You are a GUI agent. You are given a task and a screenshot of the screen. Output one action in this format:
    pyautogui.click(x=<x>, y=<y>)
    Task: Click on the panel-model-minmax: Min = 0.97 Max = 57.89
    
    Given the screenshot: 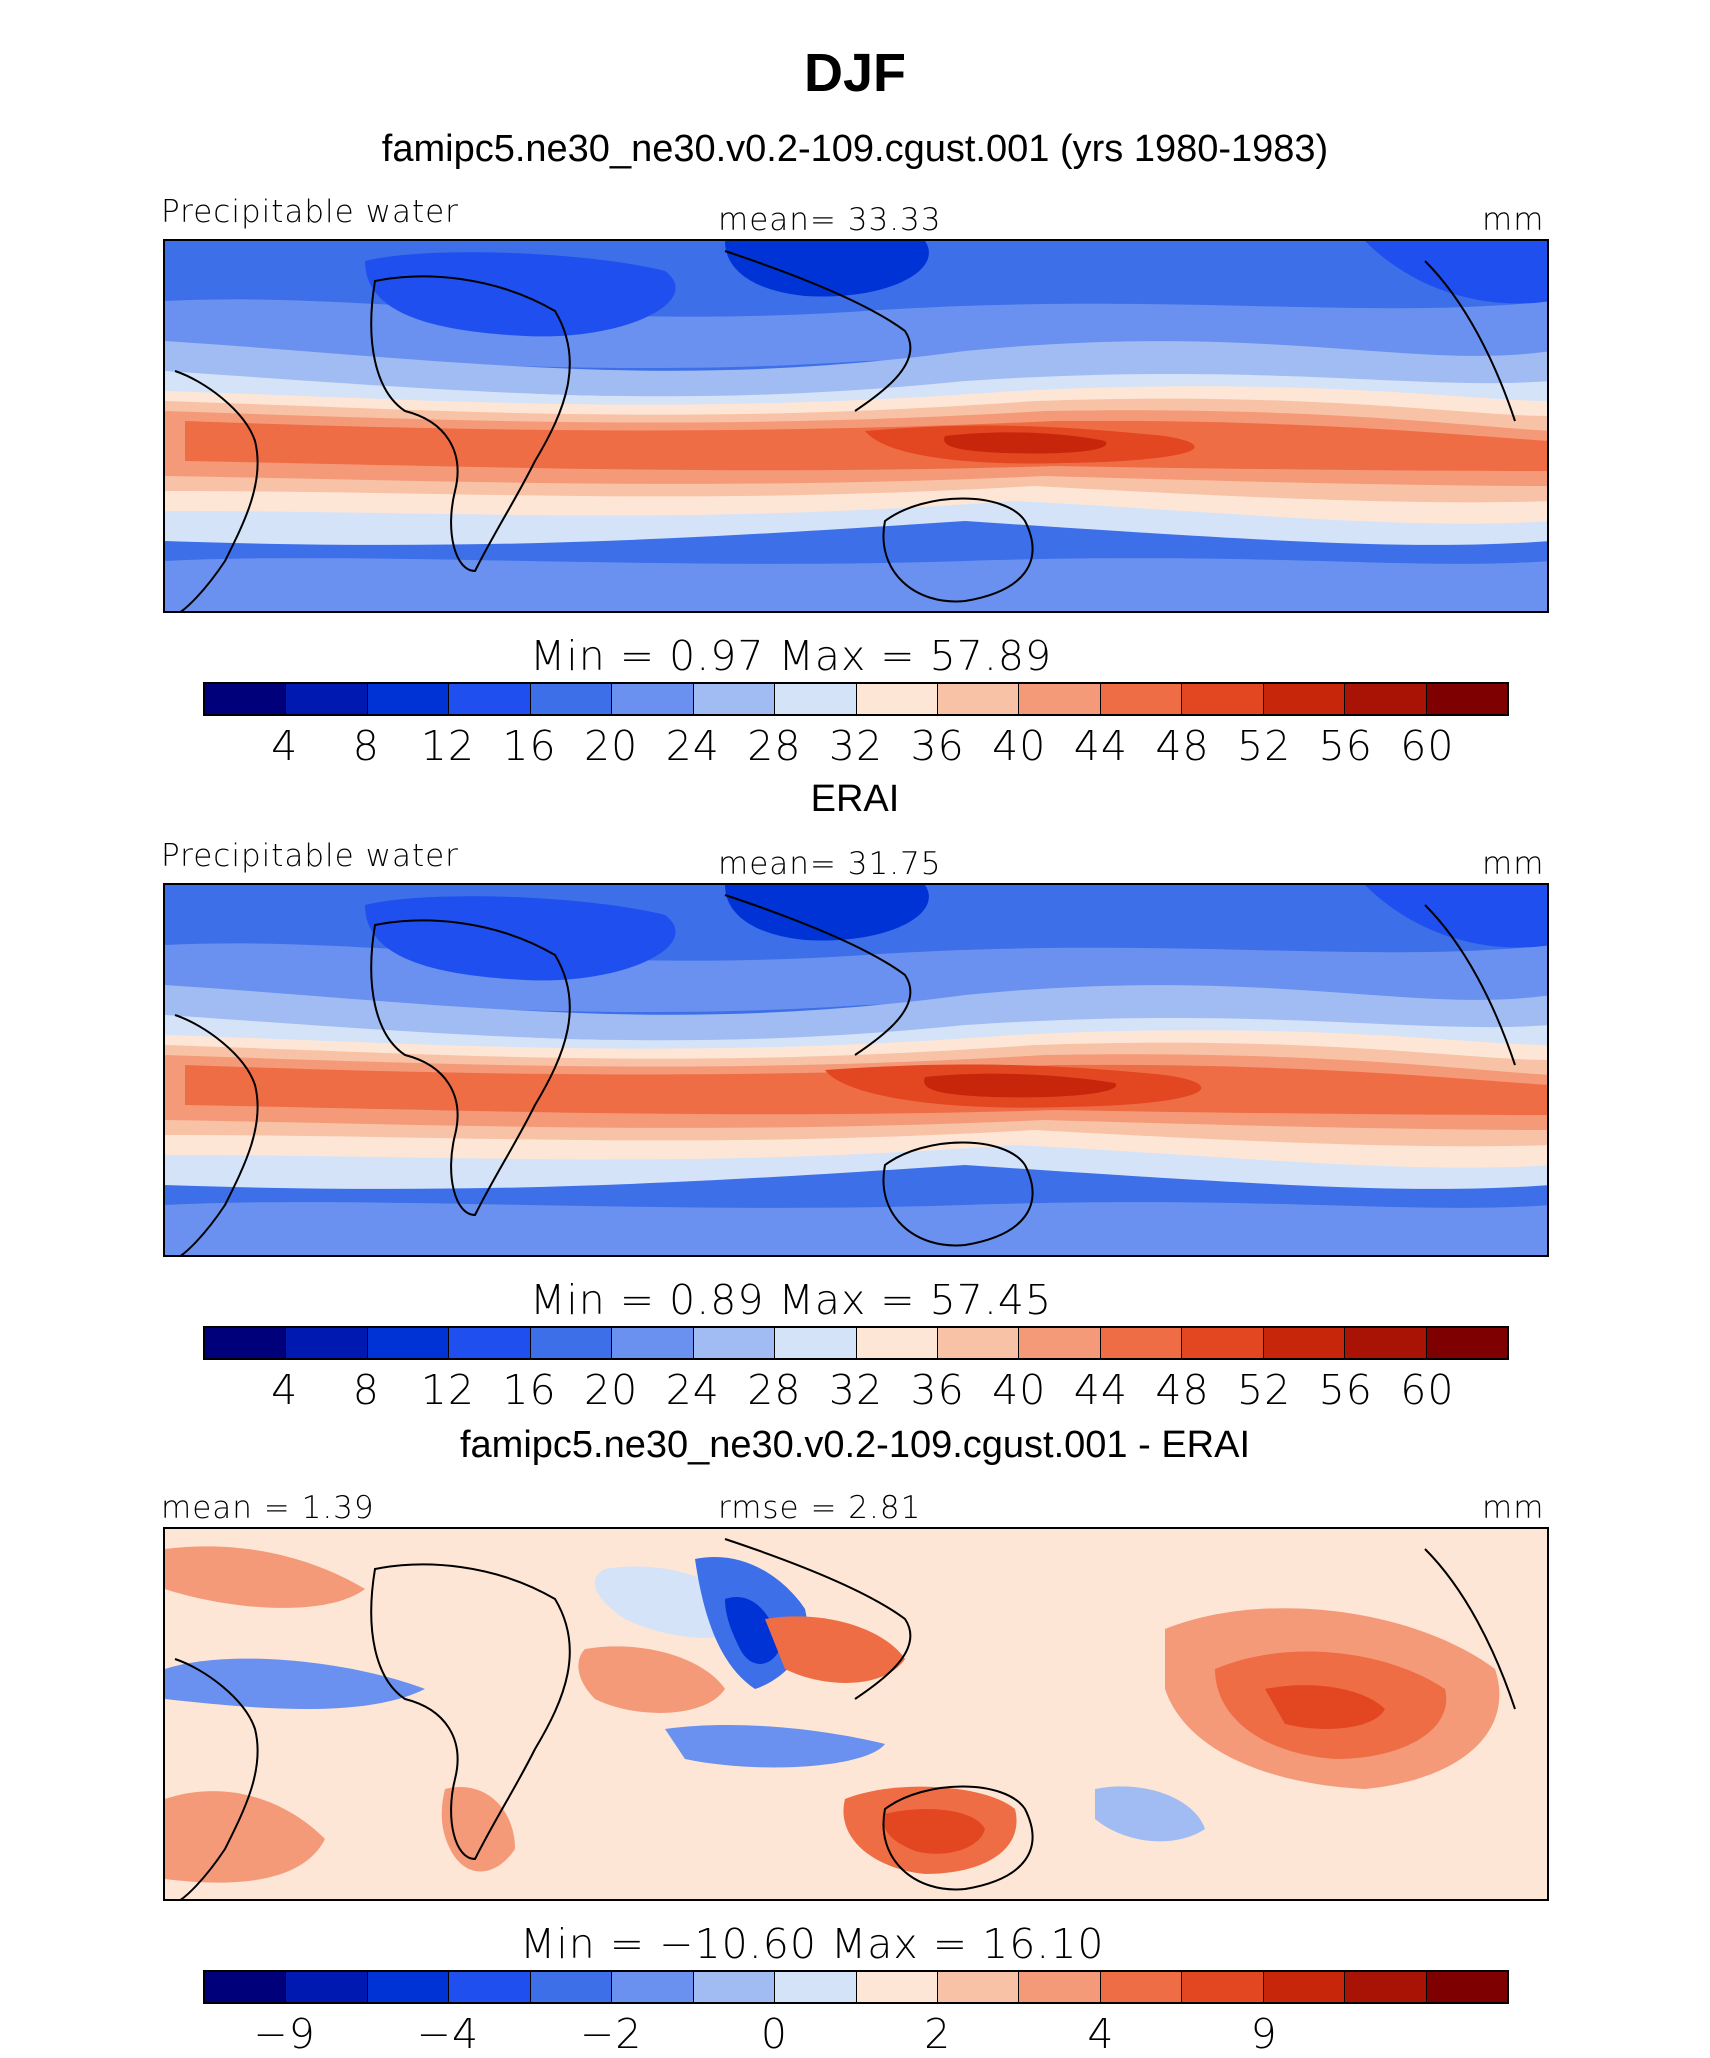 What is the action you would take?
    pyautogui.click(x=791, y=656)
    